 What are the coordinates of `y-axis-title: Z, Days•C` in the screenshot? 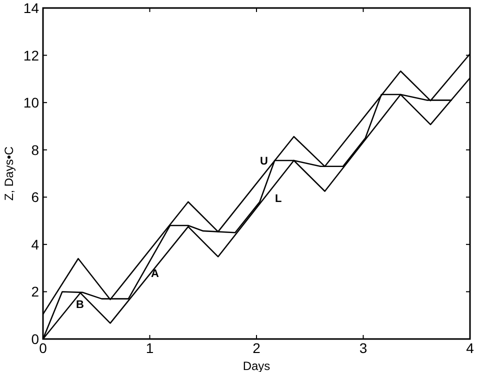 It's located at (9, 173).